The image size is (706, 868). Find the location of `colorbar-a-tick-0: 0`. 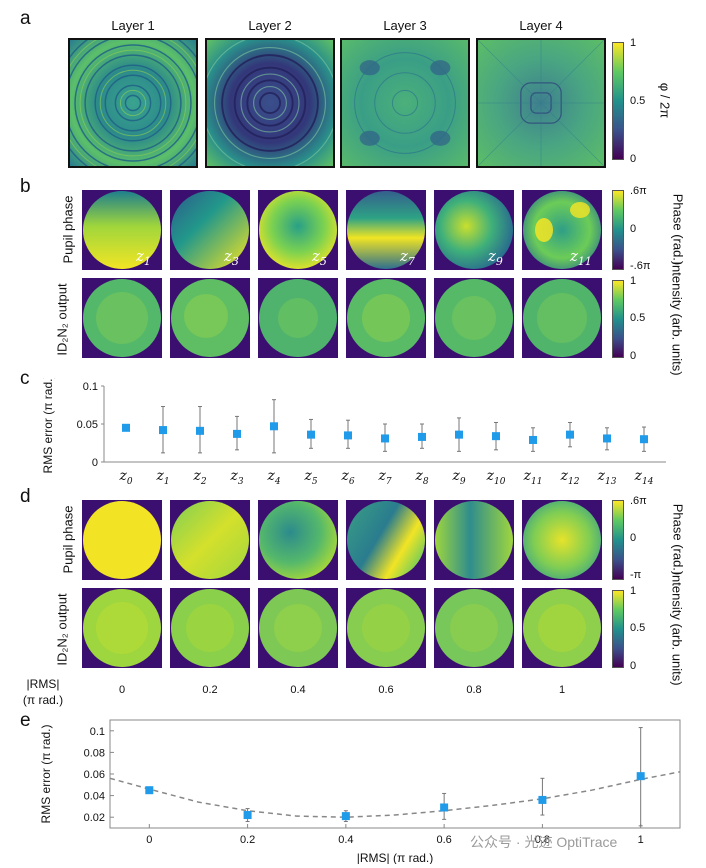

colorbar-a-tick-0: 0 is located at coordinates (633, 159).